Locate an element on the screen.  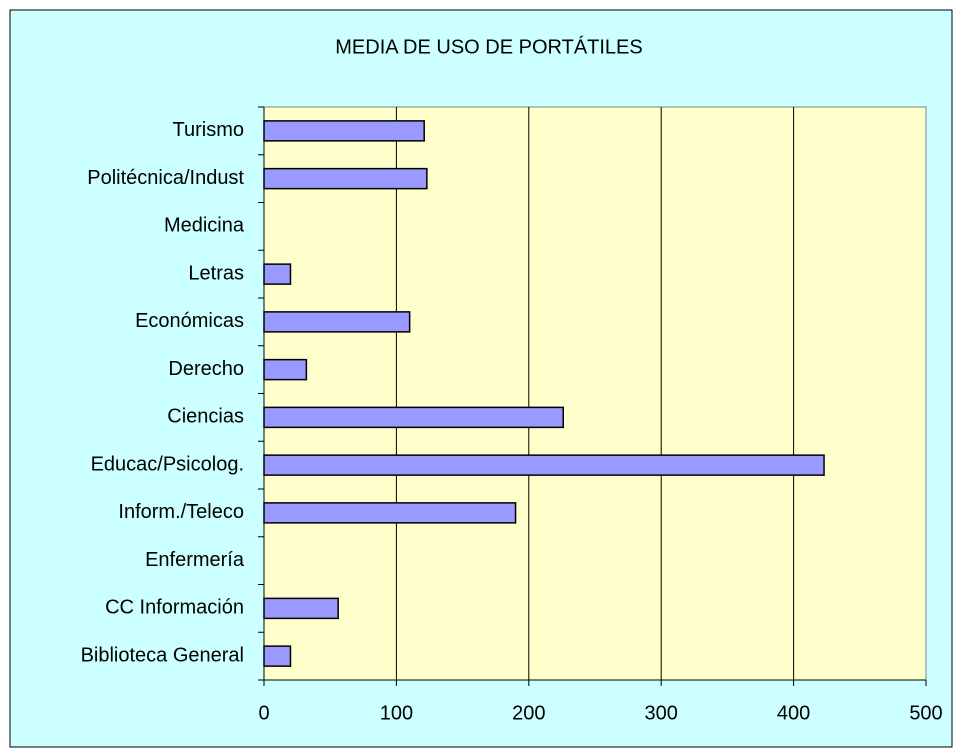
x-tick-label: 500 is located at coordinates (925, 713).